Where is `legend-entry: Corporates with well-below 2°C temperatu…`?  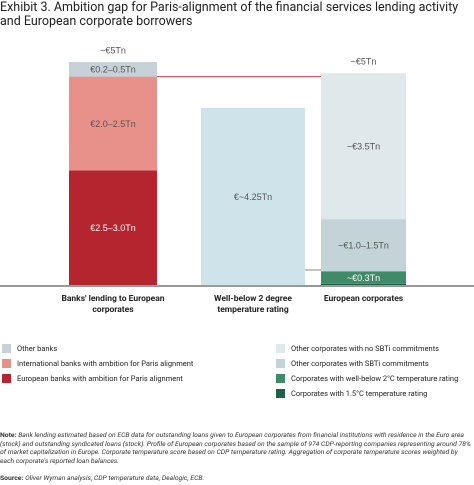 legend-entry: Corporates with well-below 2°C temperatu… is located at coordinates (367, 378).